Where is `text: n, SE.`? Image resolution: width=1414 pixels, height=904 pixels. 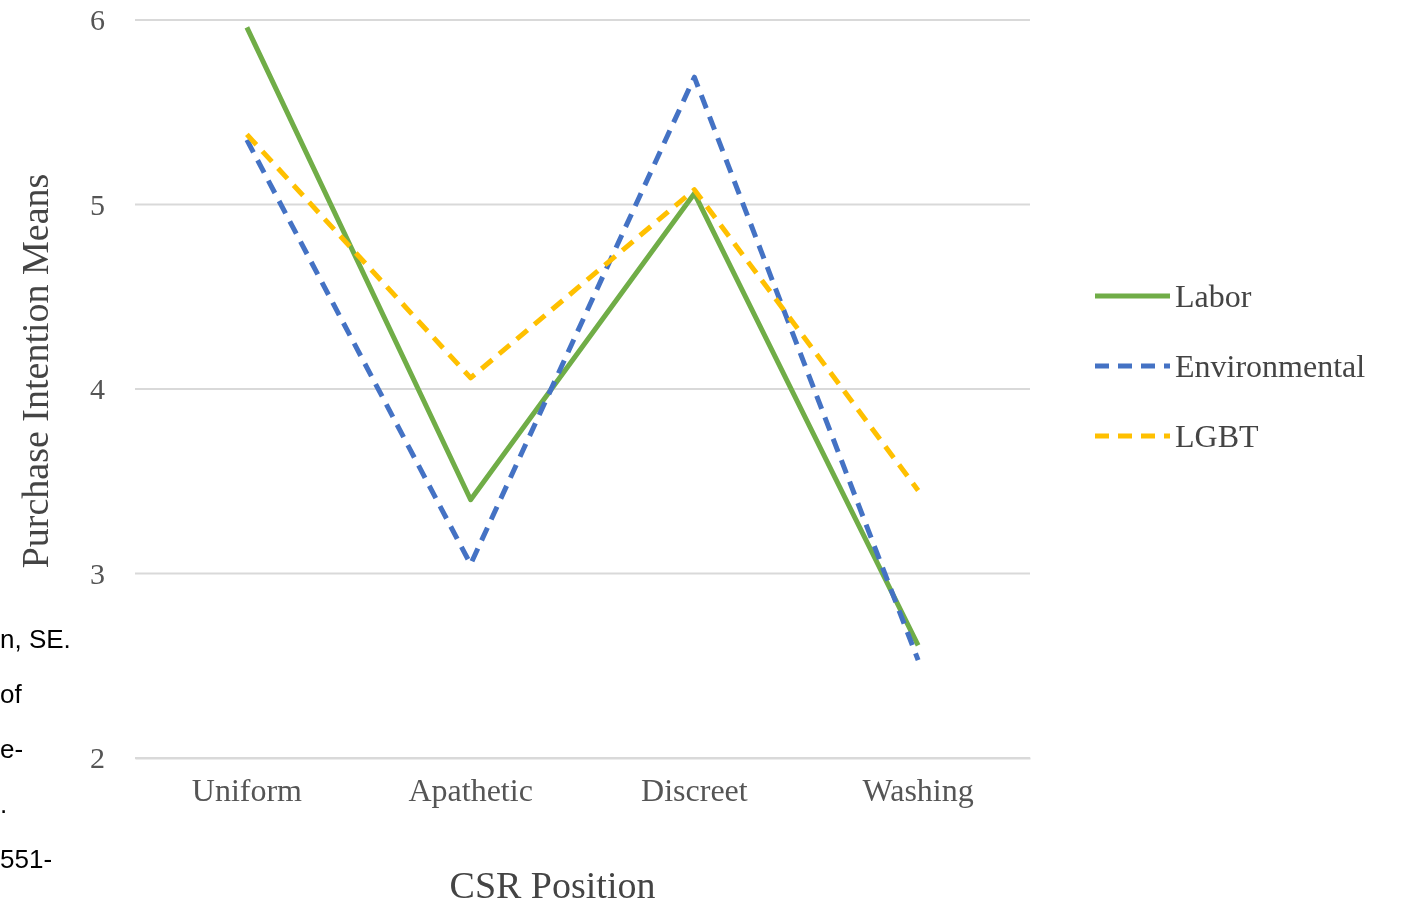 text: n, SE. is located at coordinates (35, 639).